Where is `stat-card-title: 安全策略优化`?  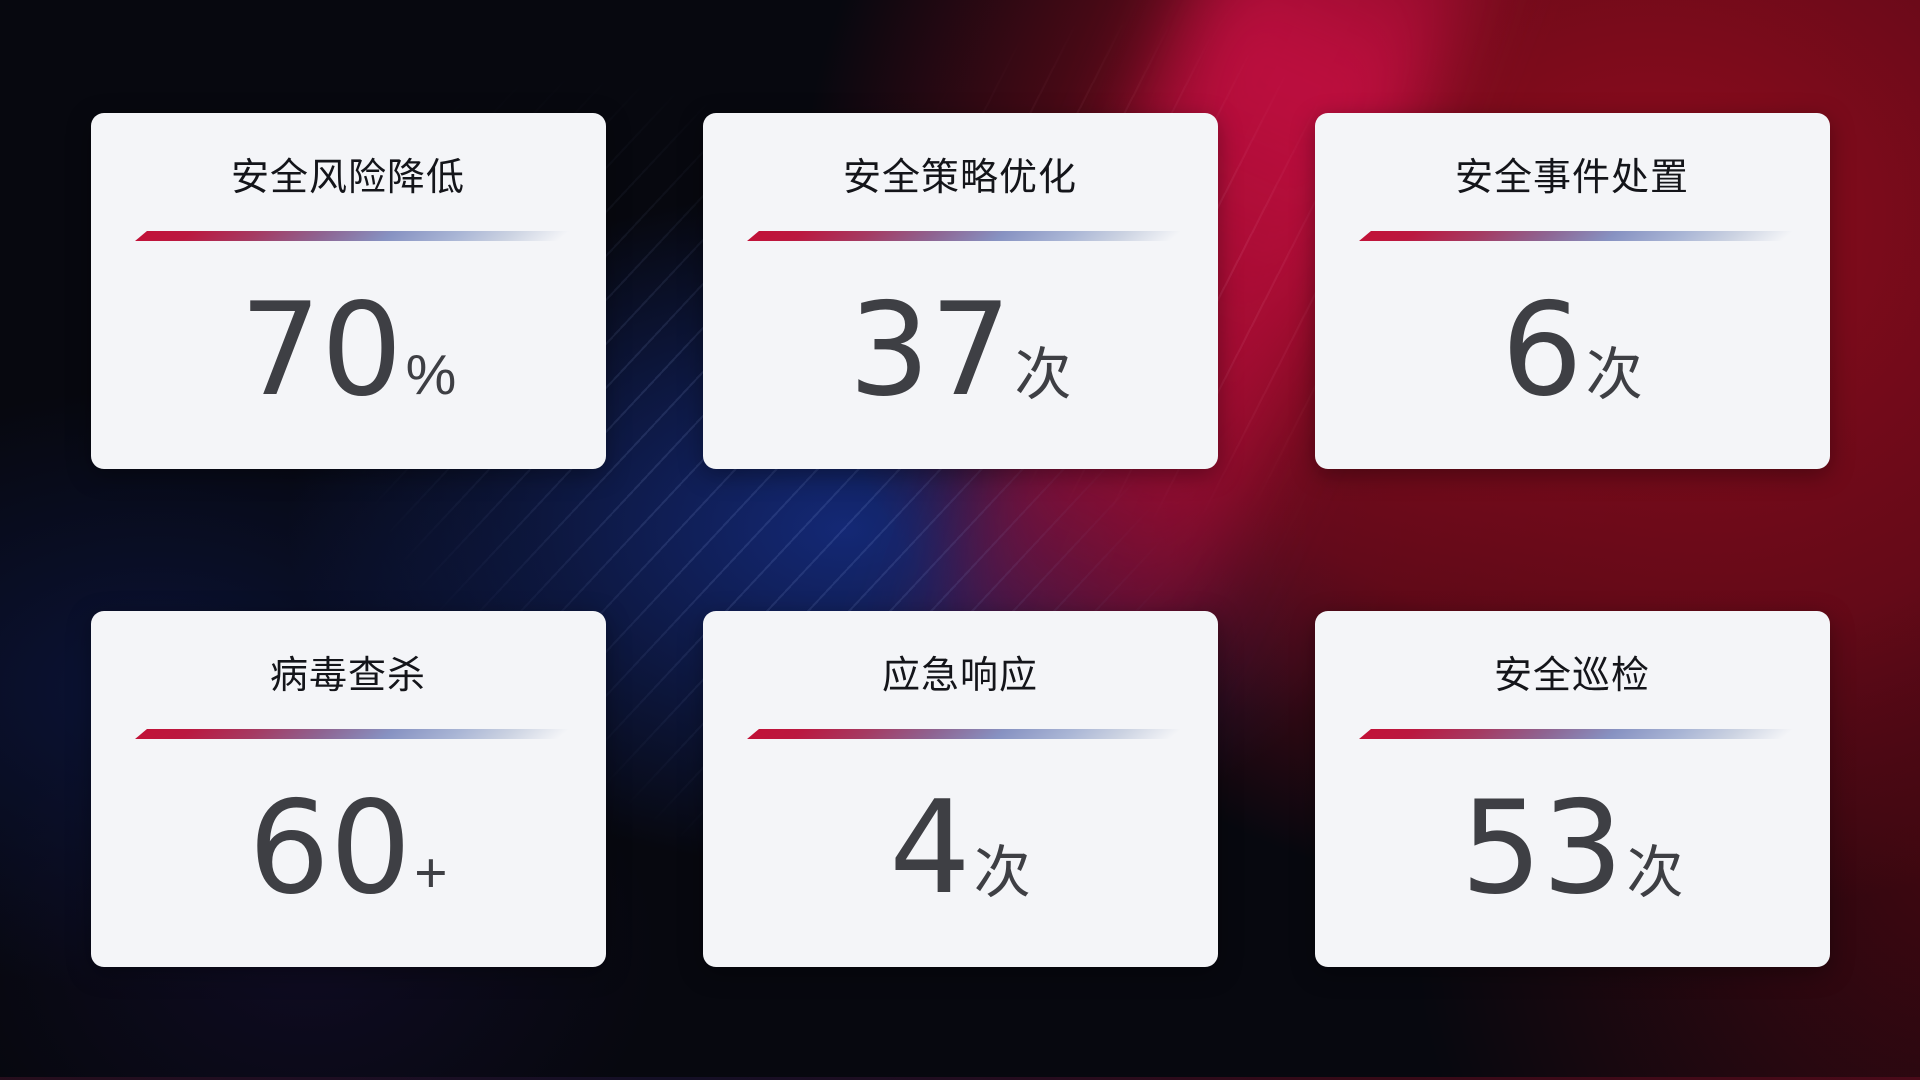 stat-card-title: 安全策略优化 is located at coordinates (959, 178).